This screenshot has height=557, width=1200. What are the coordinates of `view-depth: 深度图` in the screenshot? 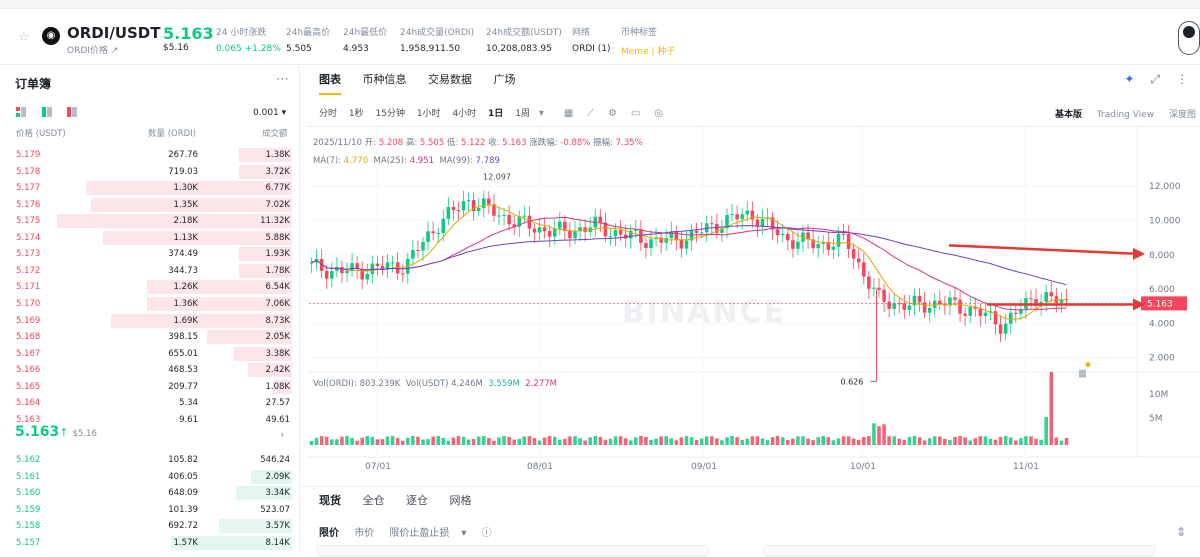 It's located at (1182, 115).